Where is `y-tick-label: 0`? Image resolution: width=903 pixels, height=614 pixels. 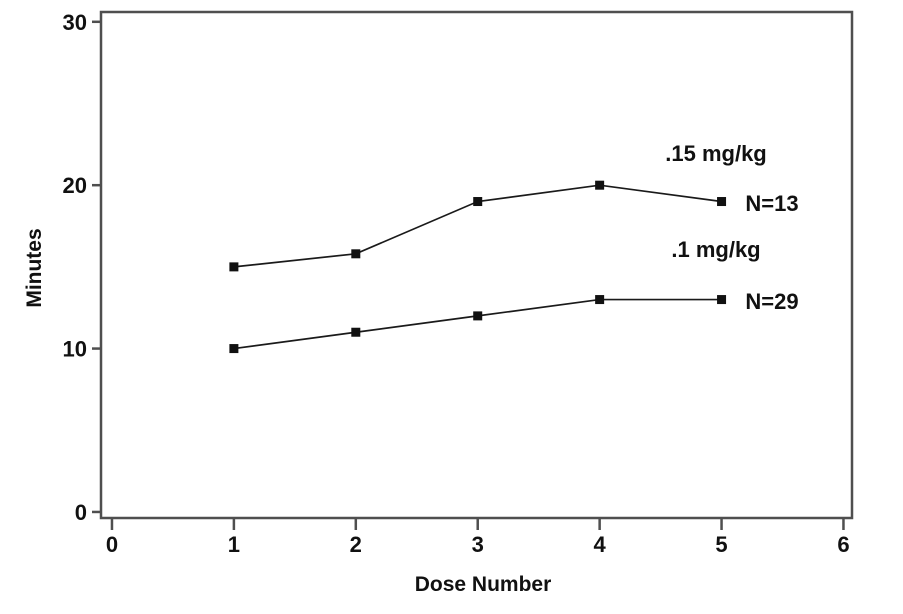 y-tick-label: 0 is located at coordinates (81, 512).